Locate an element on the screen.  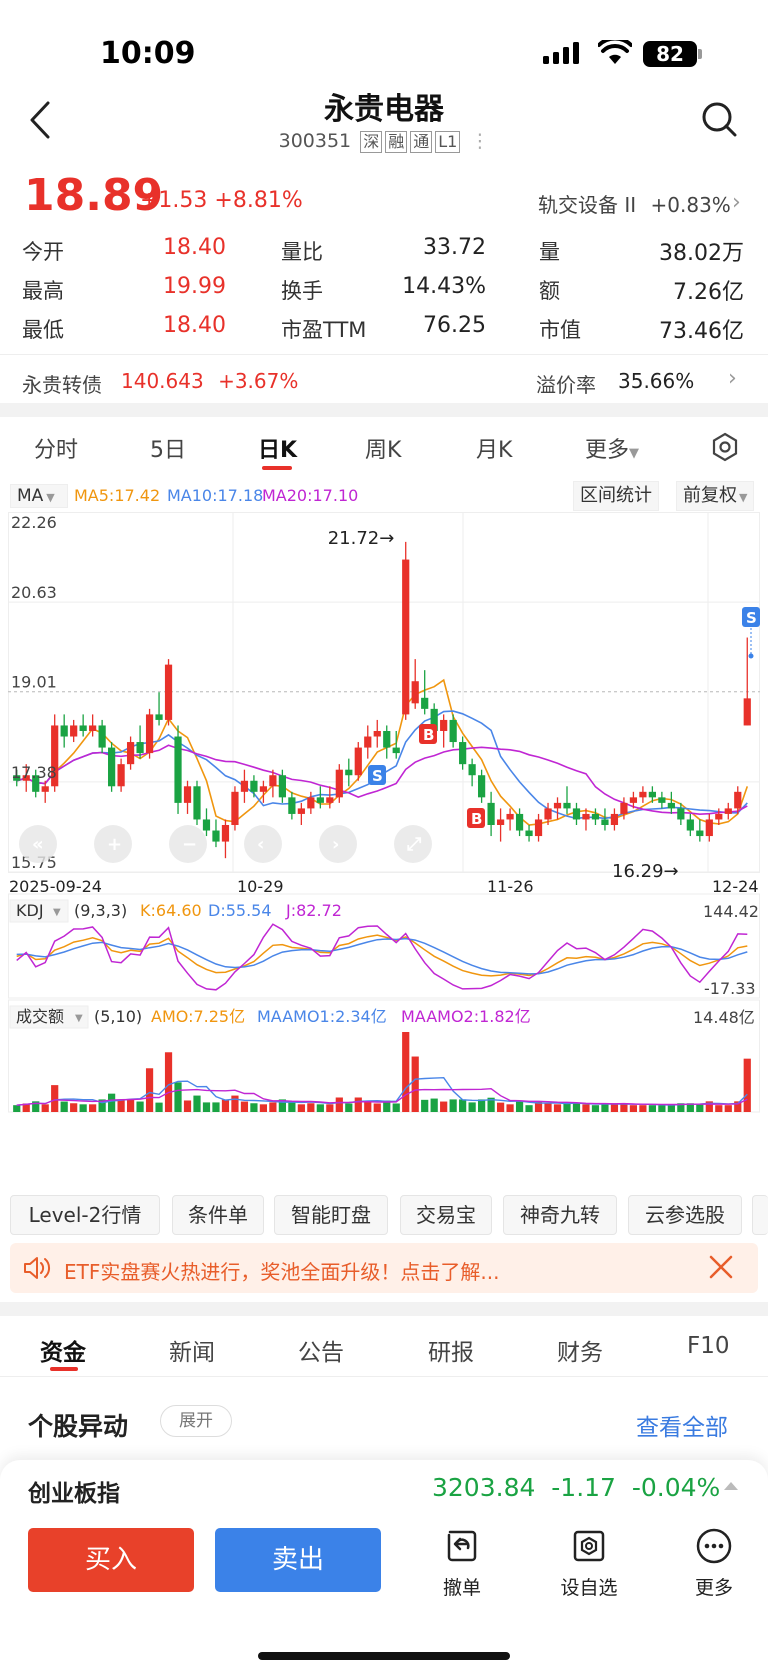
tab-financials: 财务 is located at coordinates (580, 1353).